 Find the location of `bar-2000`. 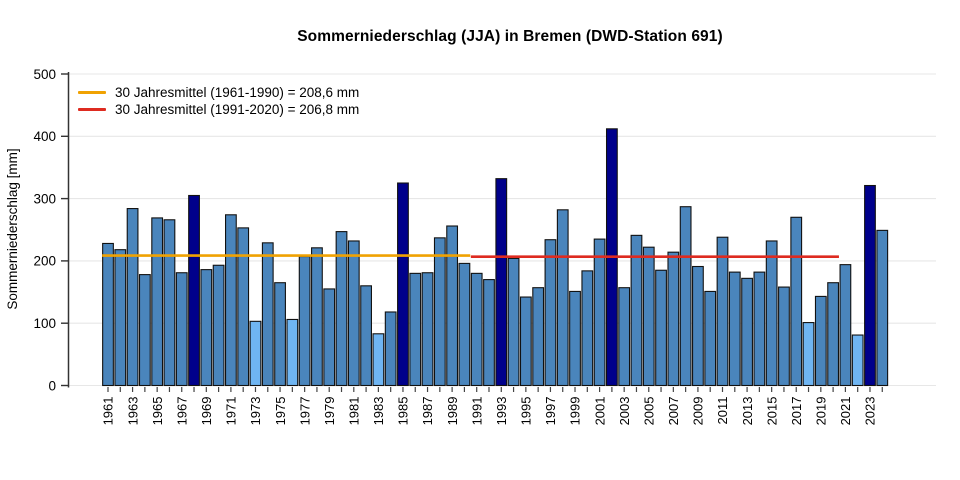

bar-2000 is located at coordinates (587, 328).